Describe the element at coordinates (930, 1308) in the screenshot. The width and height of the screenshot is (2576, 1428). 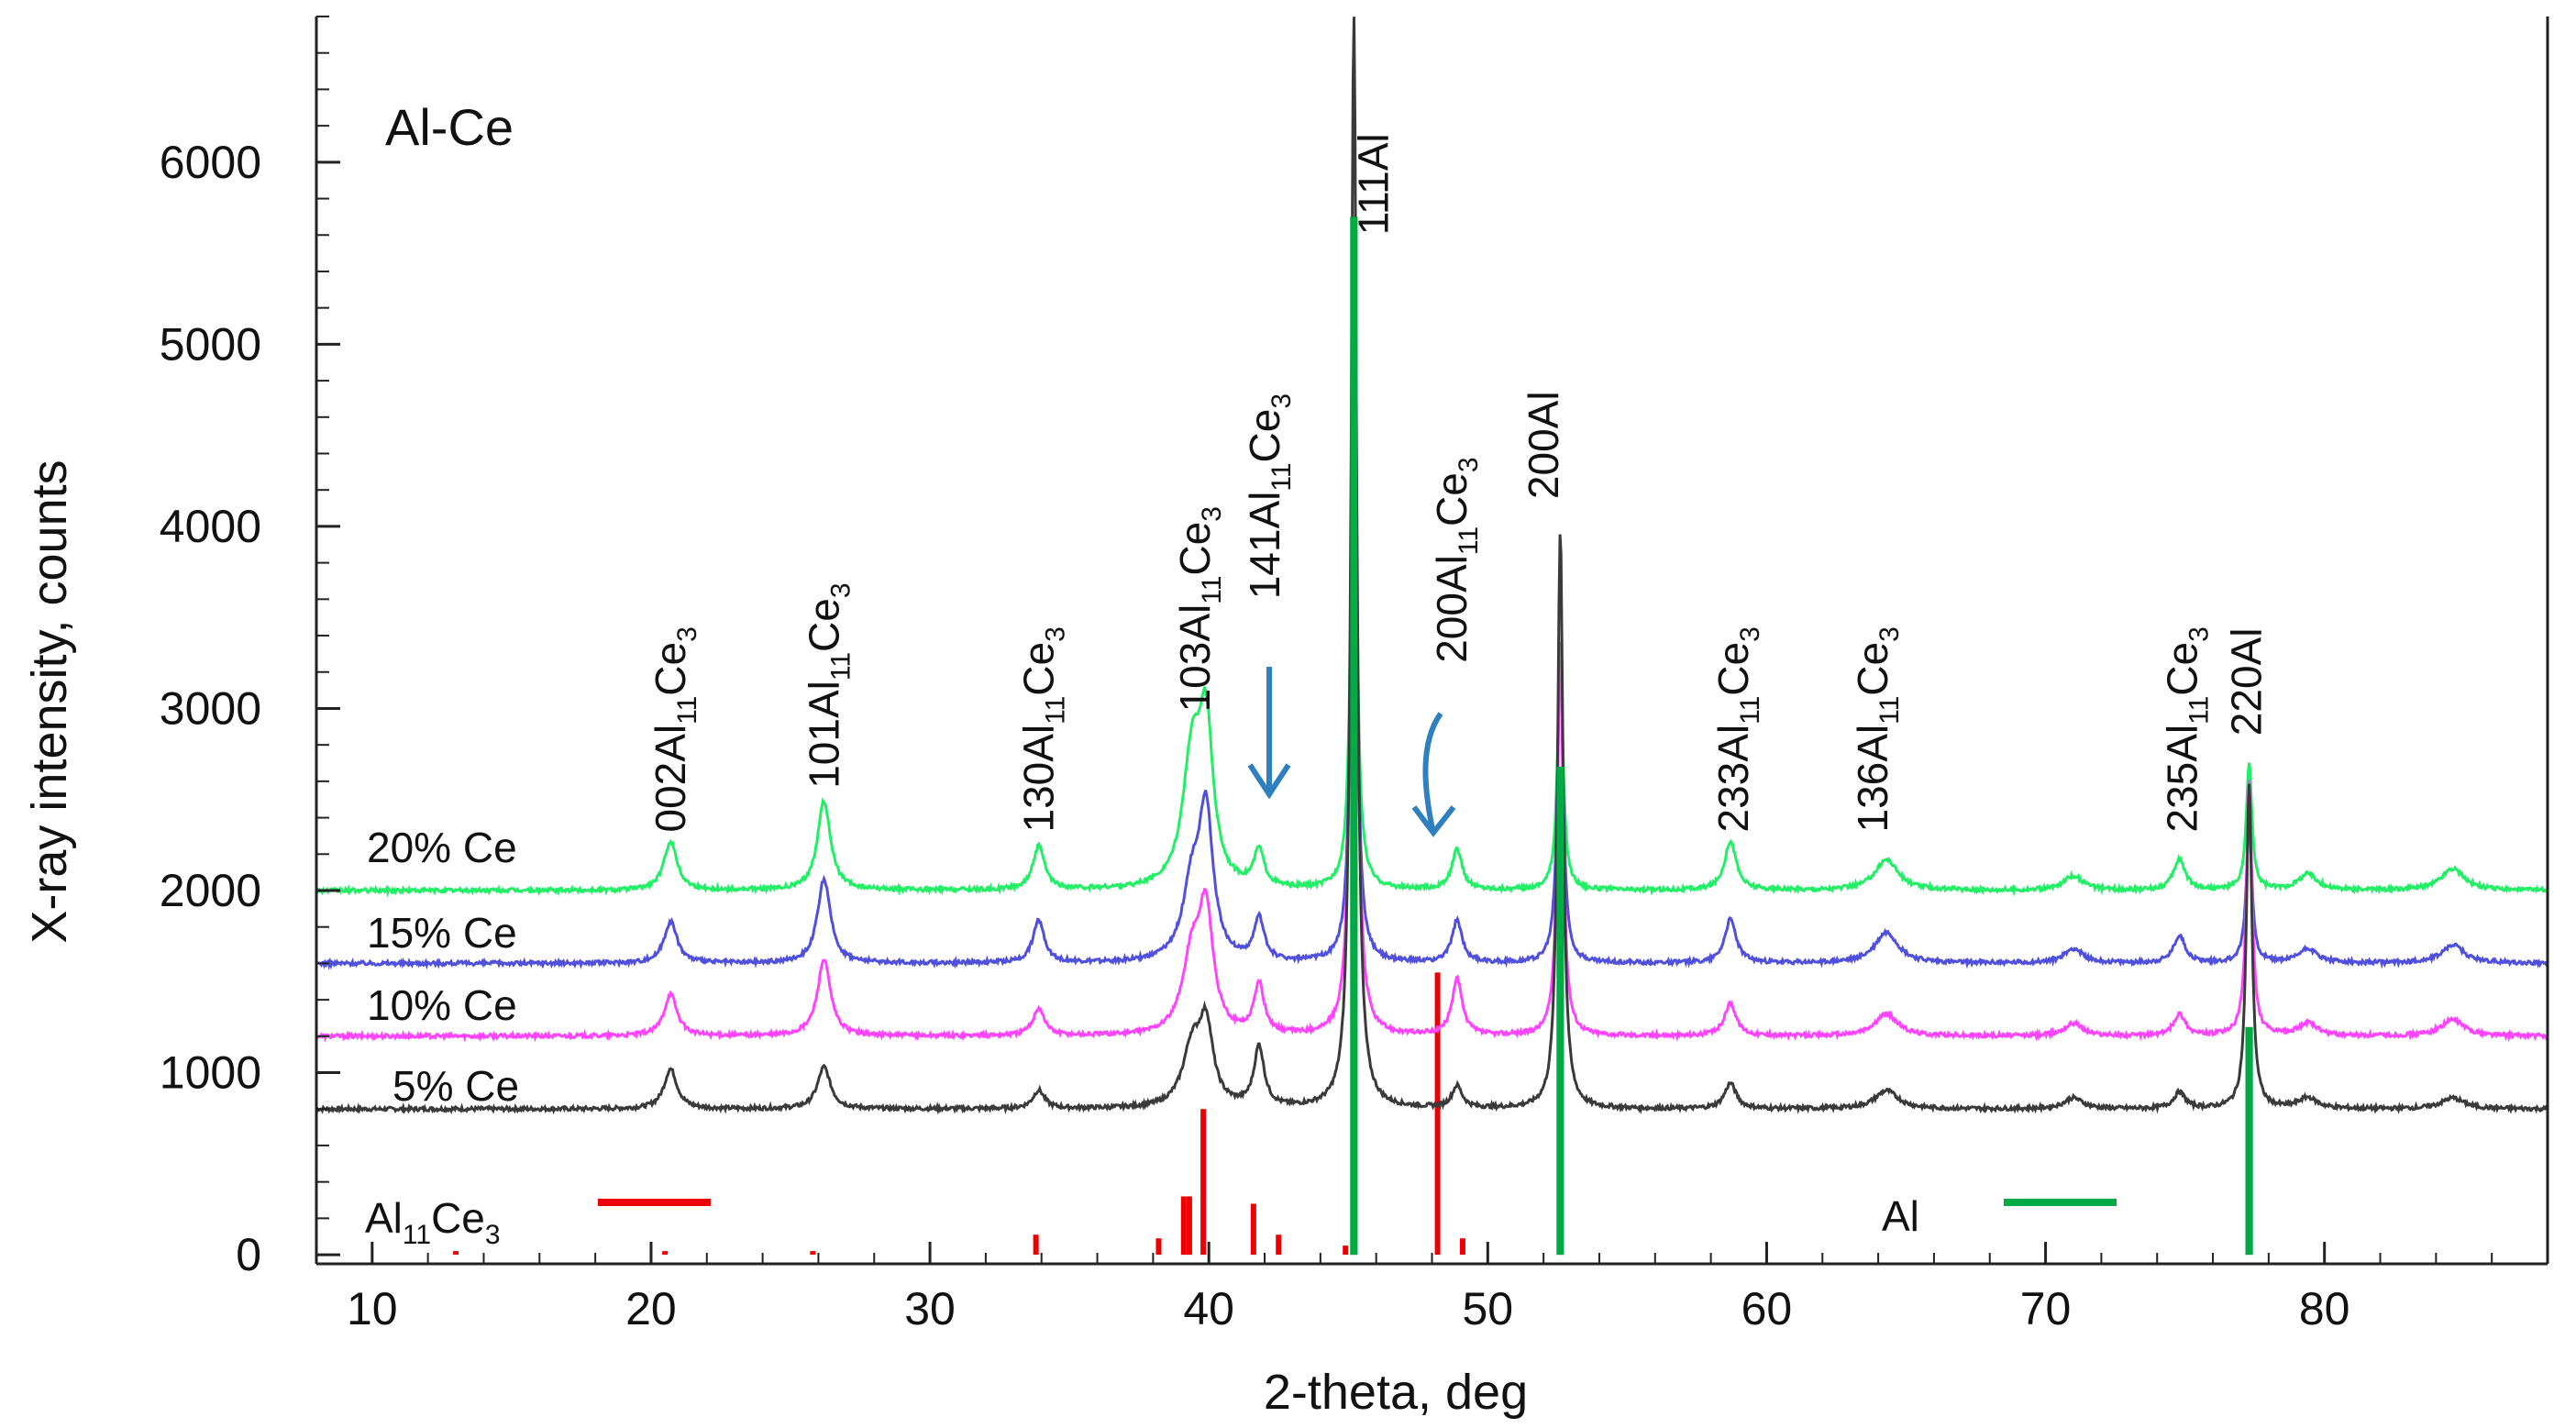
I see `x-tick-label: 30` at that location.